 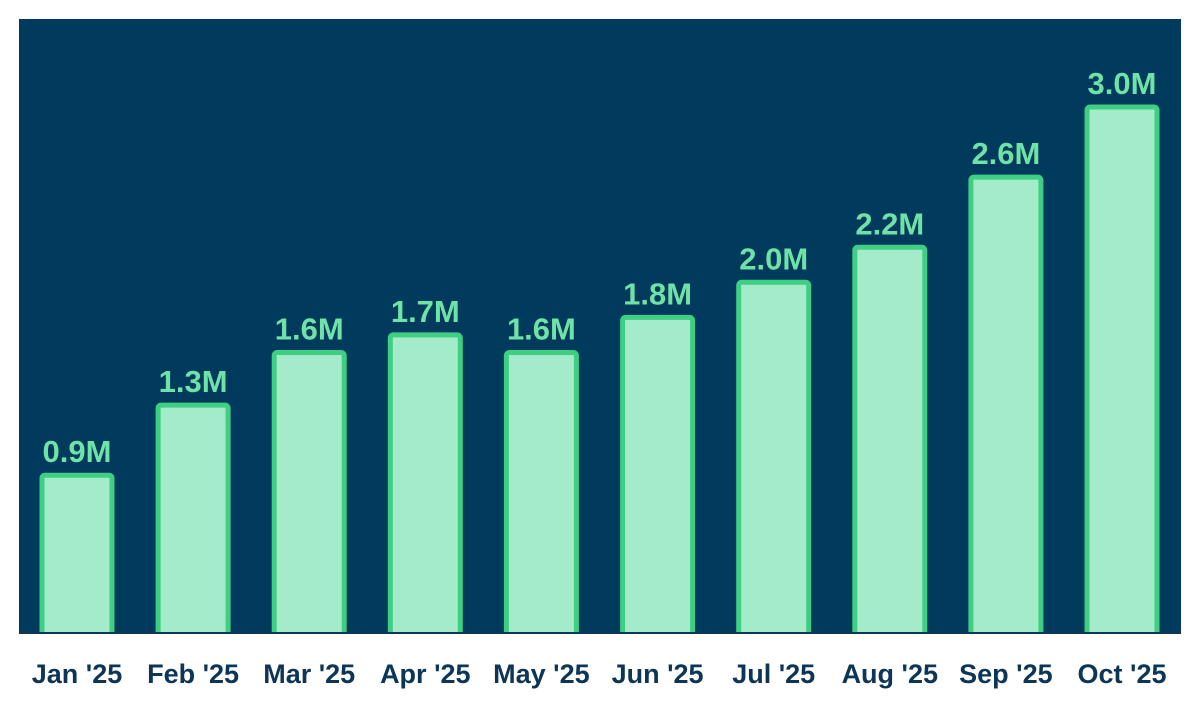 I want to click on bar-value-label: 2.6M, so click(x=1005, y=153).